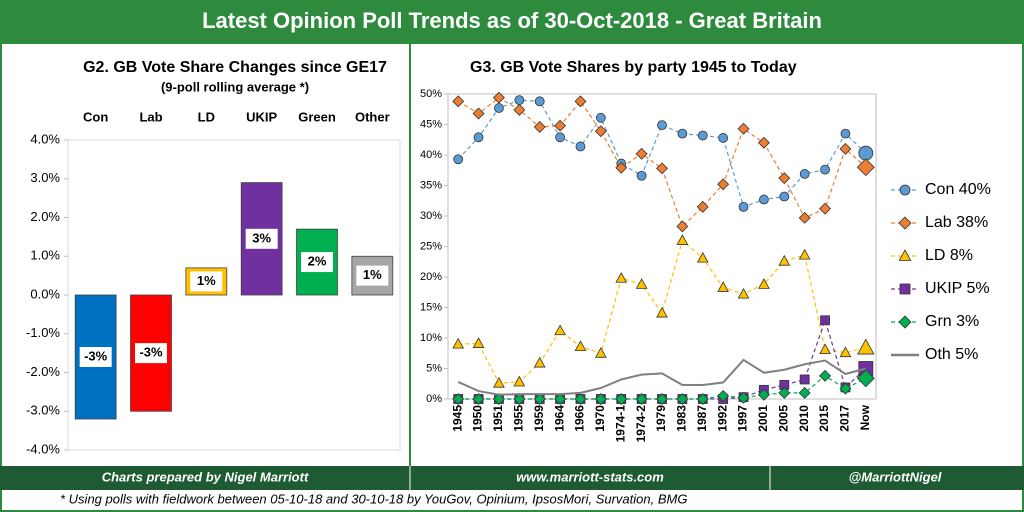  What do you see at coordinates (205, 476) in the screenshot?
I see `footer-credit: Charts prepared by Nigel Marriott` at bounding box center [205, 476].